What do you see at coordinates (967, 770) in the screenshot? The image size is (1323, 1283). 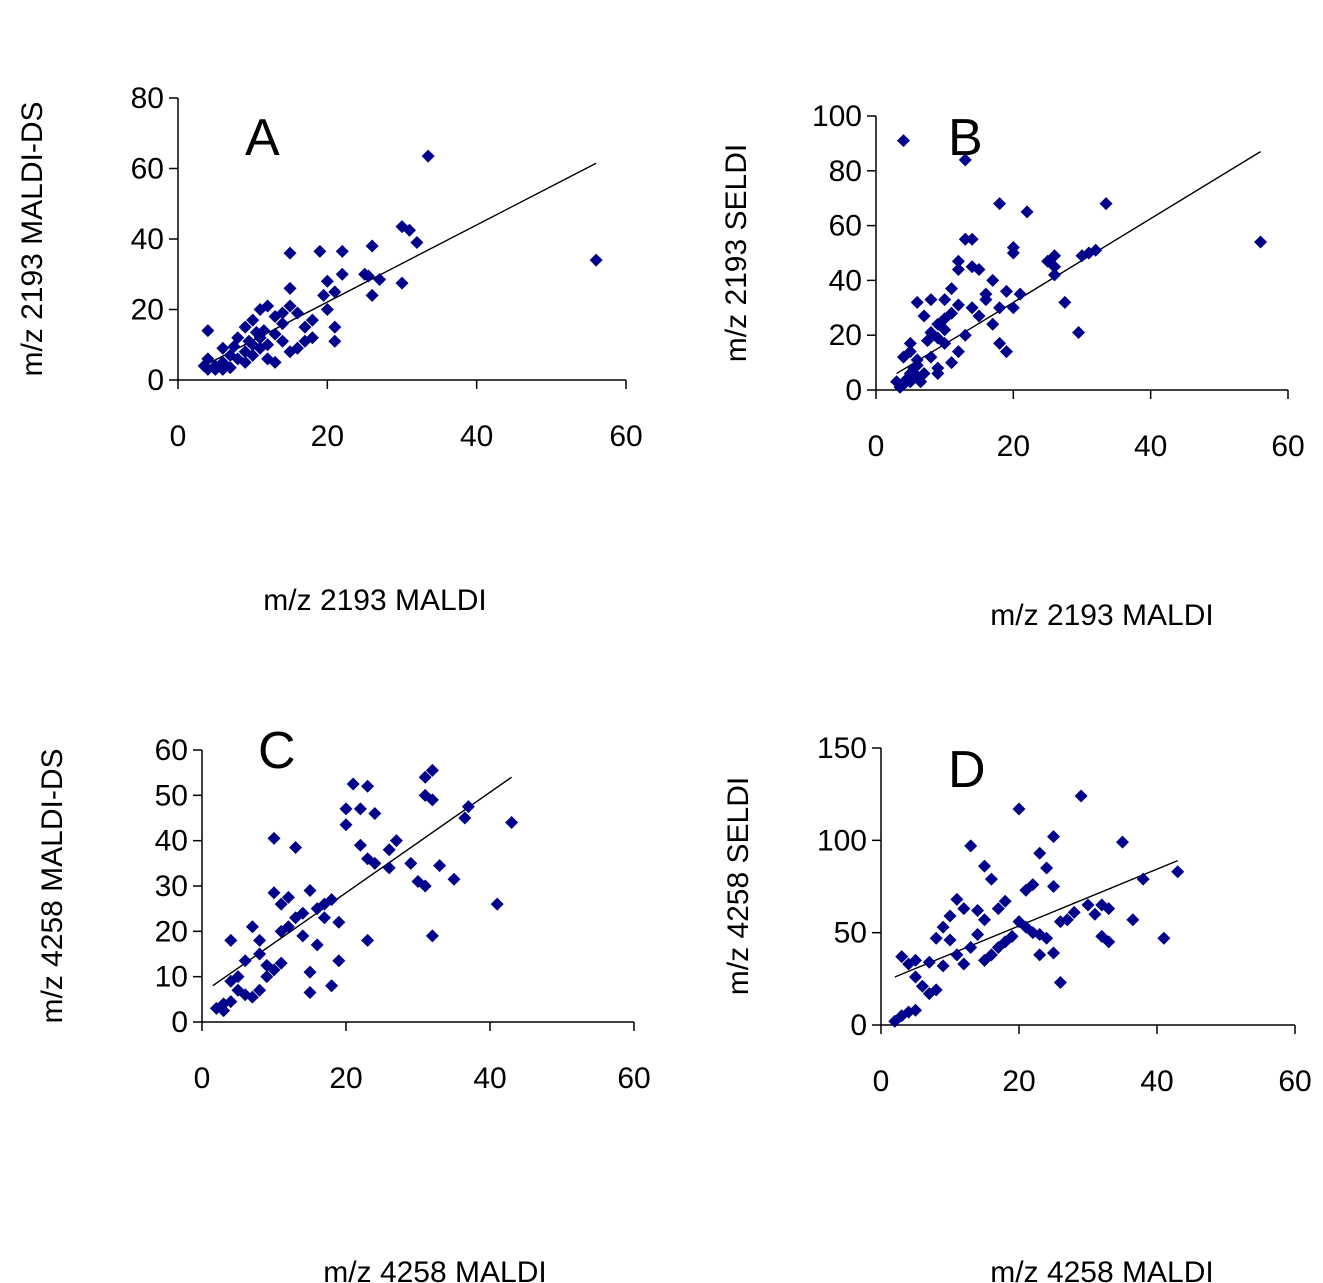 I see `panel-letter: D` at bounding box center [967, 770].